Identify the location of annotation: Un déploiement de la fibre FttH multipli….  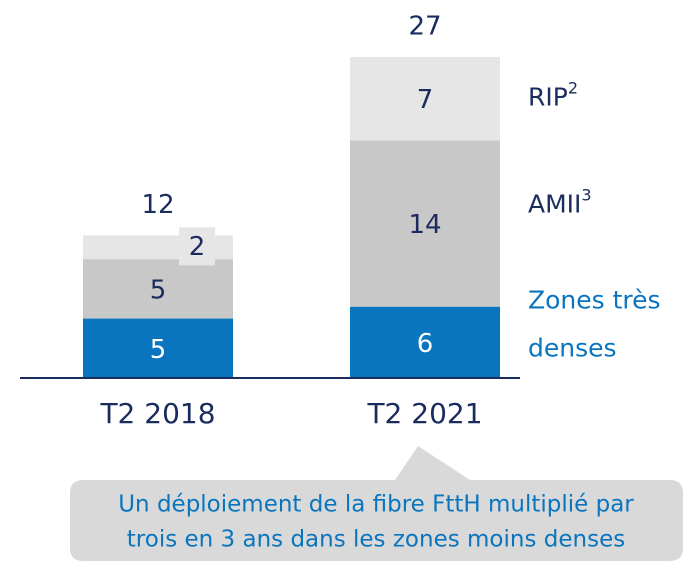
(376, 505).